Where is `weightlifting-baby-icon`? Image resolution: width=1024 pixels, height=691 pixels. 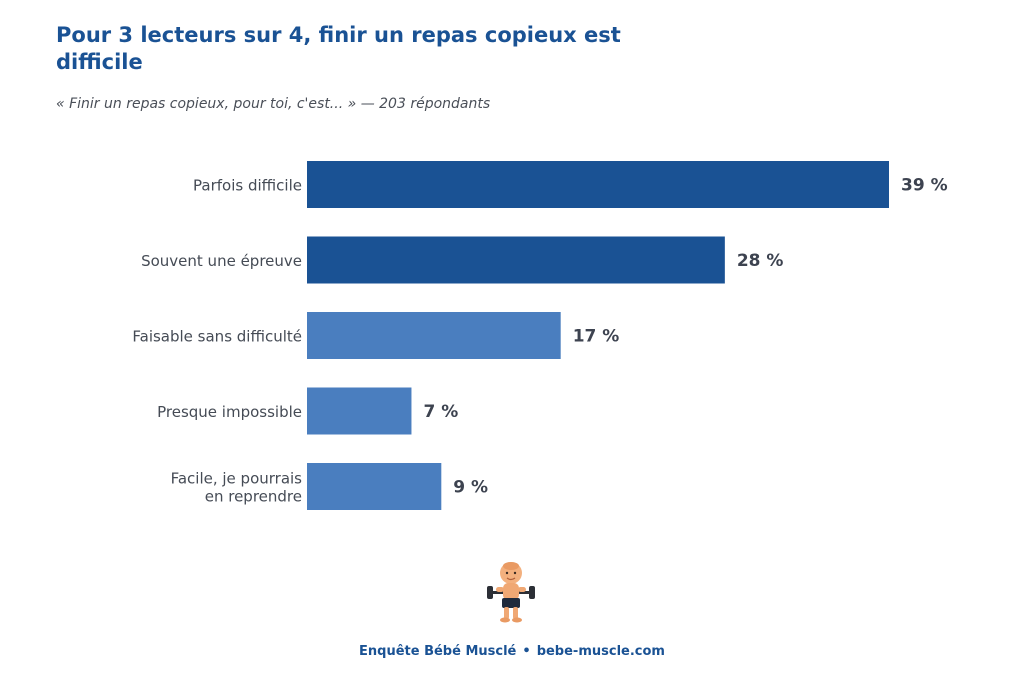
weightlifting-baby-icon is located at coordinates (511, 593).